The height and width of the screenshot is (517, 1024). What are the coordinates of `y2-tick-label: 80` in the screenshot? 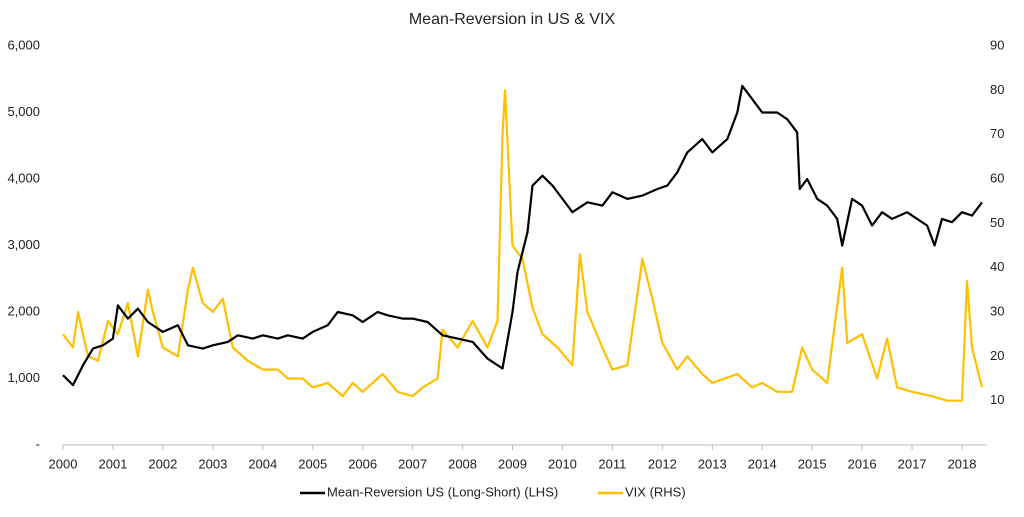 It's located at (997, 89).